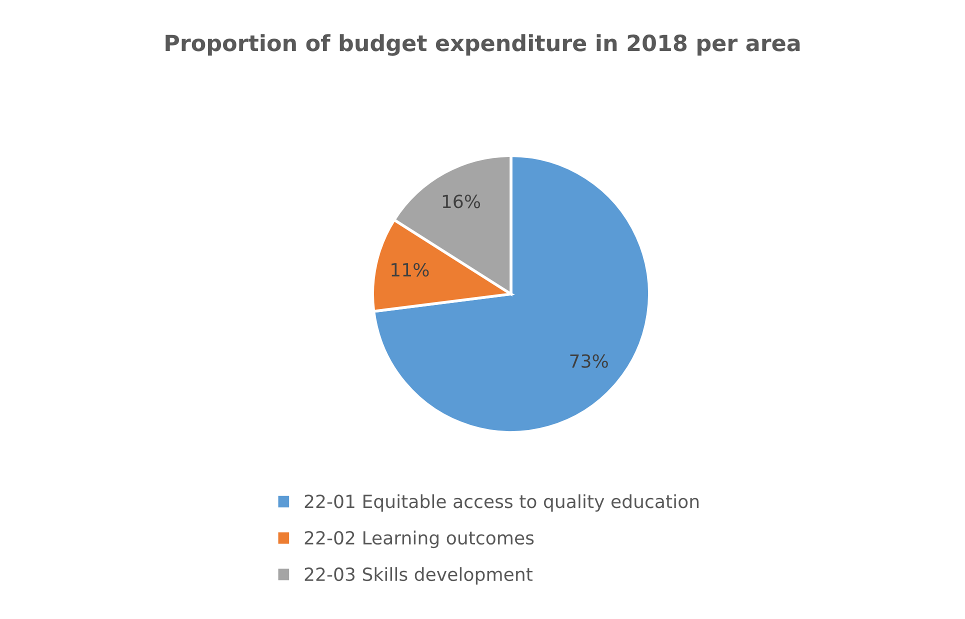  I want to click on legend-label: 22-01 Equitable access to quality education, so click(501, 503).